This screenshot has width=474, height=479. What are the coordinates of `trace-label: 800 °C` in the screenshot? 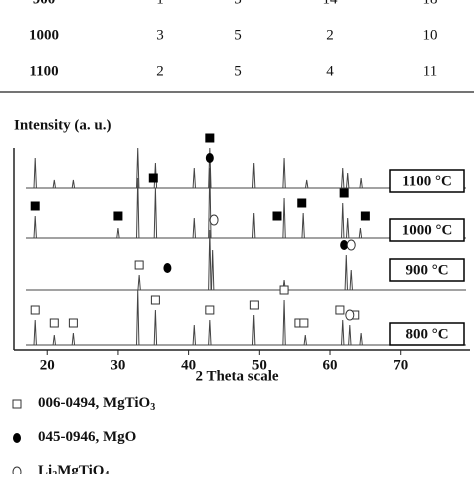 It's located at (426, 334).